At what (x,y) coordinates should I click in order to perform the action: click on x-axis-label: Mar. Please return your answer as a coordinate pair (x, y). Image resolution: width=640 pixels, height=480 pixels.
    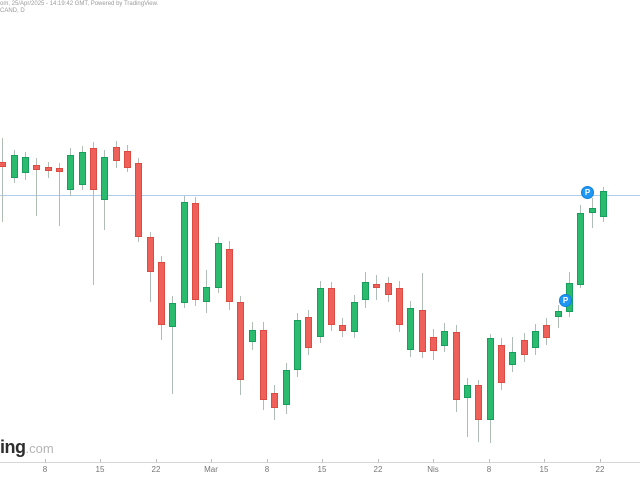
    Looking at the image, I should click on (211, 469).